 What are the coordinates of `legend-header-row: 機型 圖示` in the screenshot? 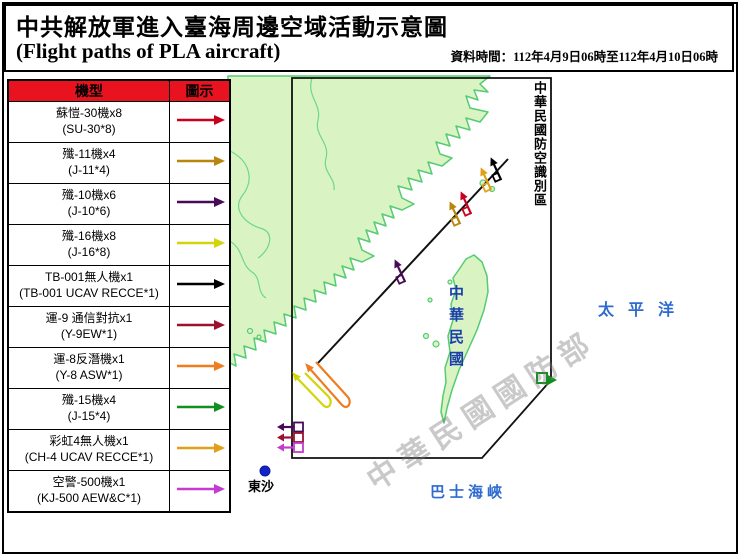 It's located at (119, 90).